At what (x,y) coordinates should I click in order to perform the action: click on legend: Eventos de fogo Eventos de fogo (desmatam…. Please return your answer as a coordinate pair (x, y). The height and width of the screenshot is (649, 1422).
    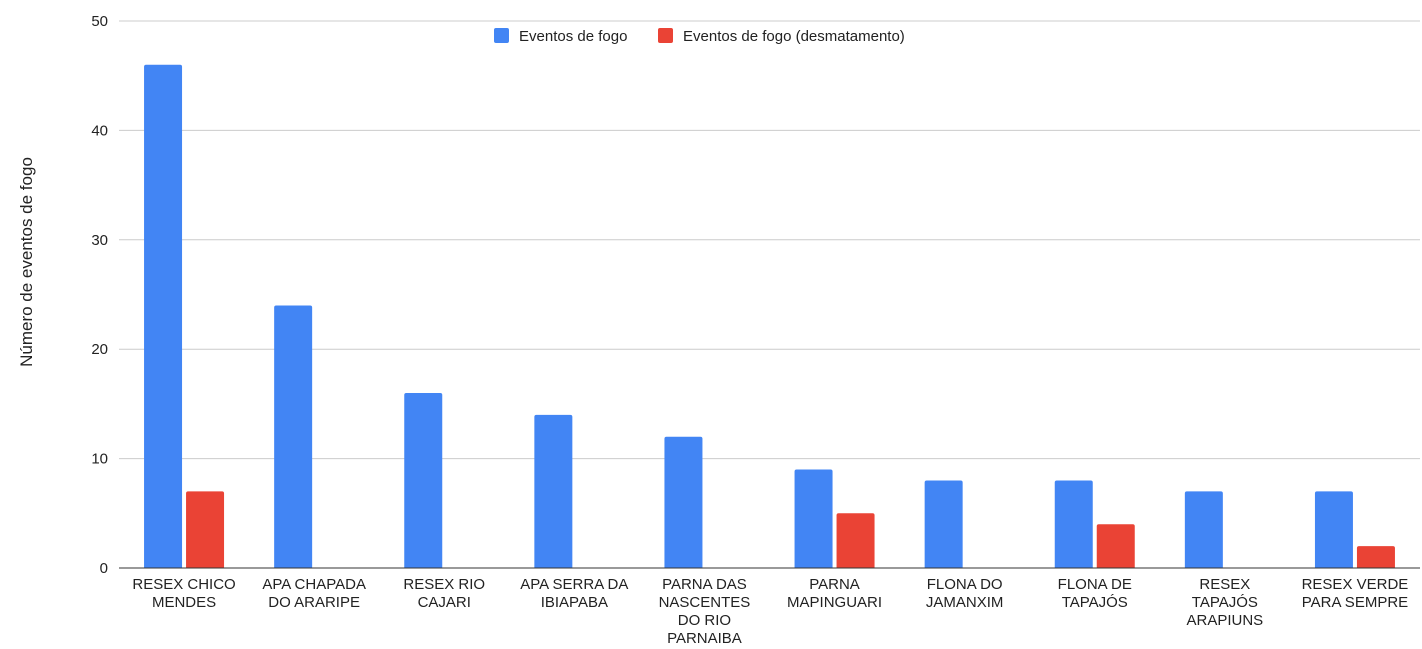
    Looking at the image, I should click on (699, 36).